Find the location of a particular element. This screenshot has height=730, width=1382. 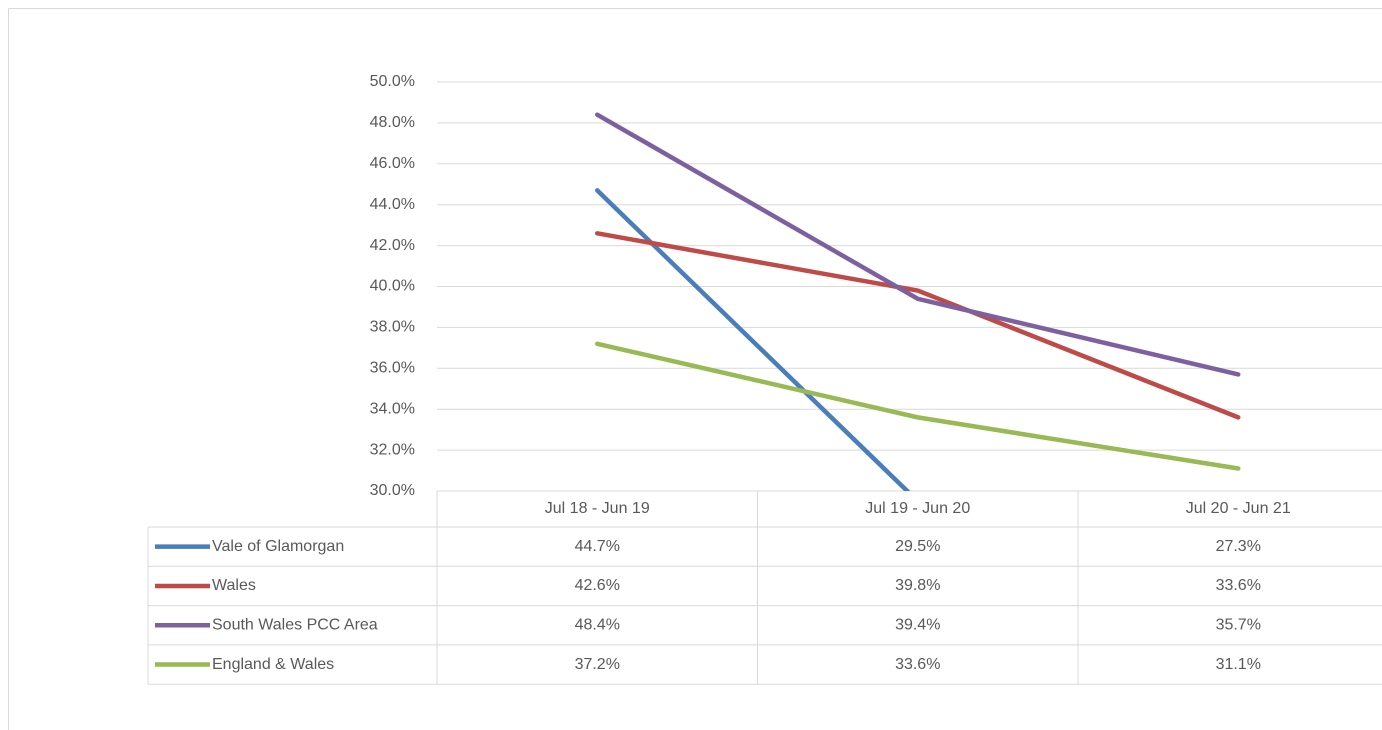

table-cell: 27.3% is located at coordinates (1238, 546).